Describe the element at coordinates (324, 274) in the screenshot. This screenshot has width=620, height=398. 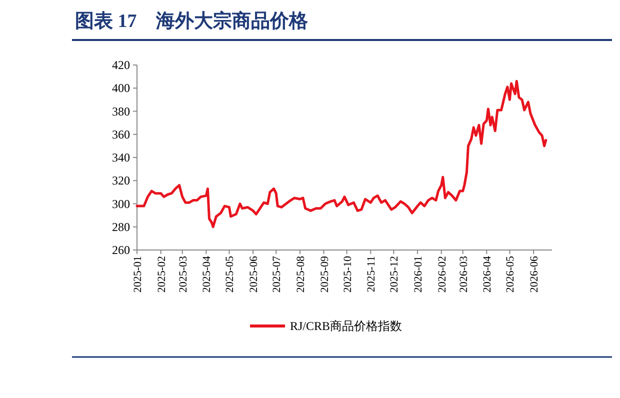
I see `x-tick-label: 2025-09` at that location.